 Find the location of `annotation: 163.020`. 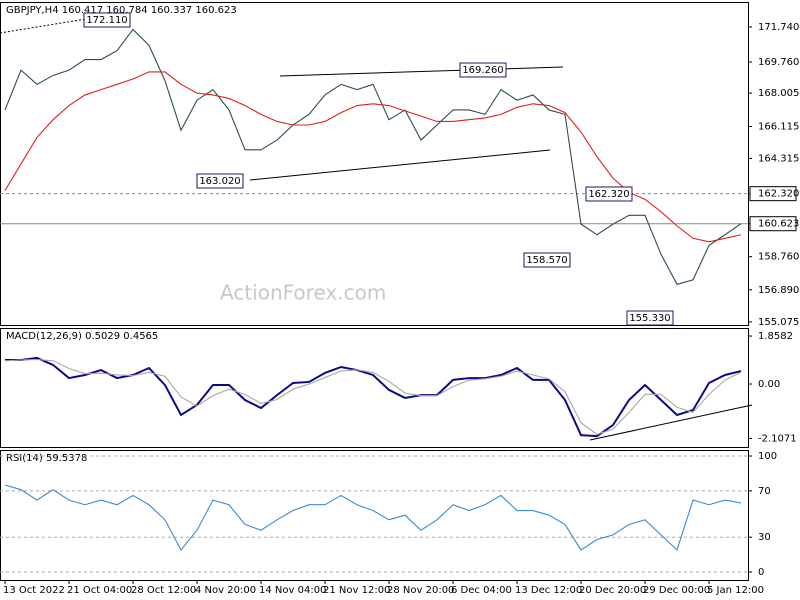

annotation: 163.020 is located at coordinates (219, 181).